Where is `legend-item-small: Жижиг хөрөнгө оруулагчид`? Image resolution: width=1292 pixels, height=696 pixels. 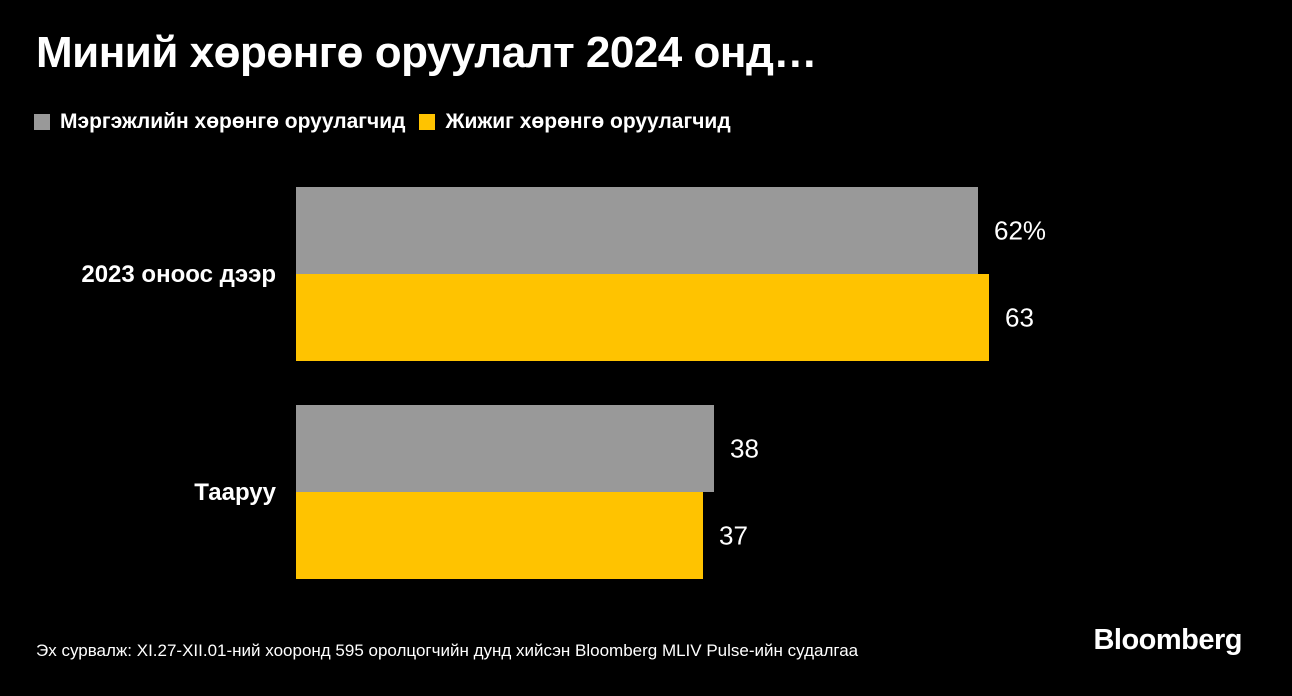
legend-item-small: Жижиг хөрөнгө оруулагчид is located at coordinates (575, 122).